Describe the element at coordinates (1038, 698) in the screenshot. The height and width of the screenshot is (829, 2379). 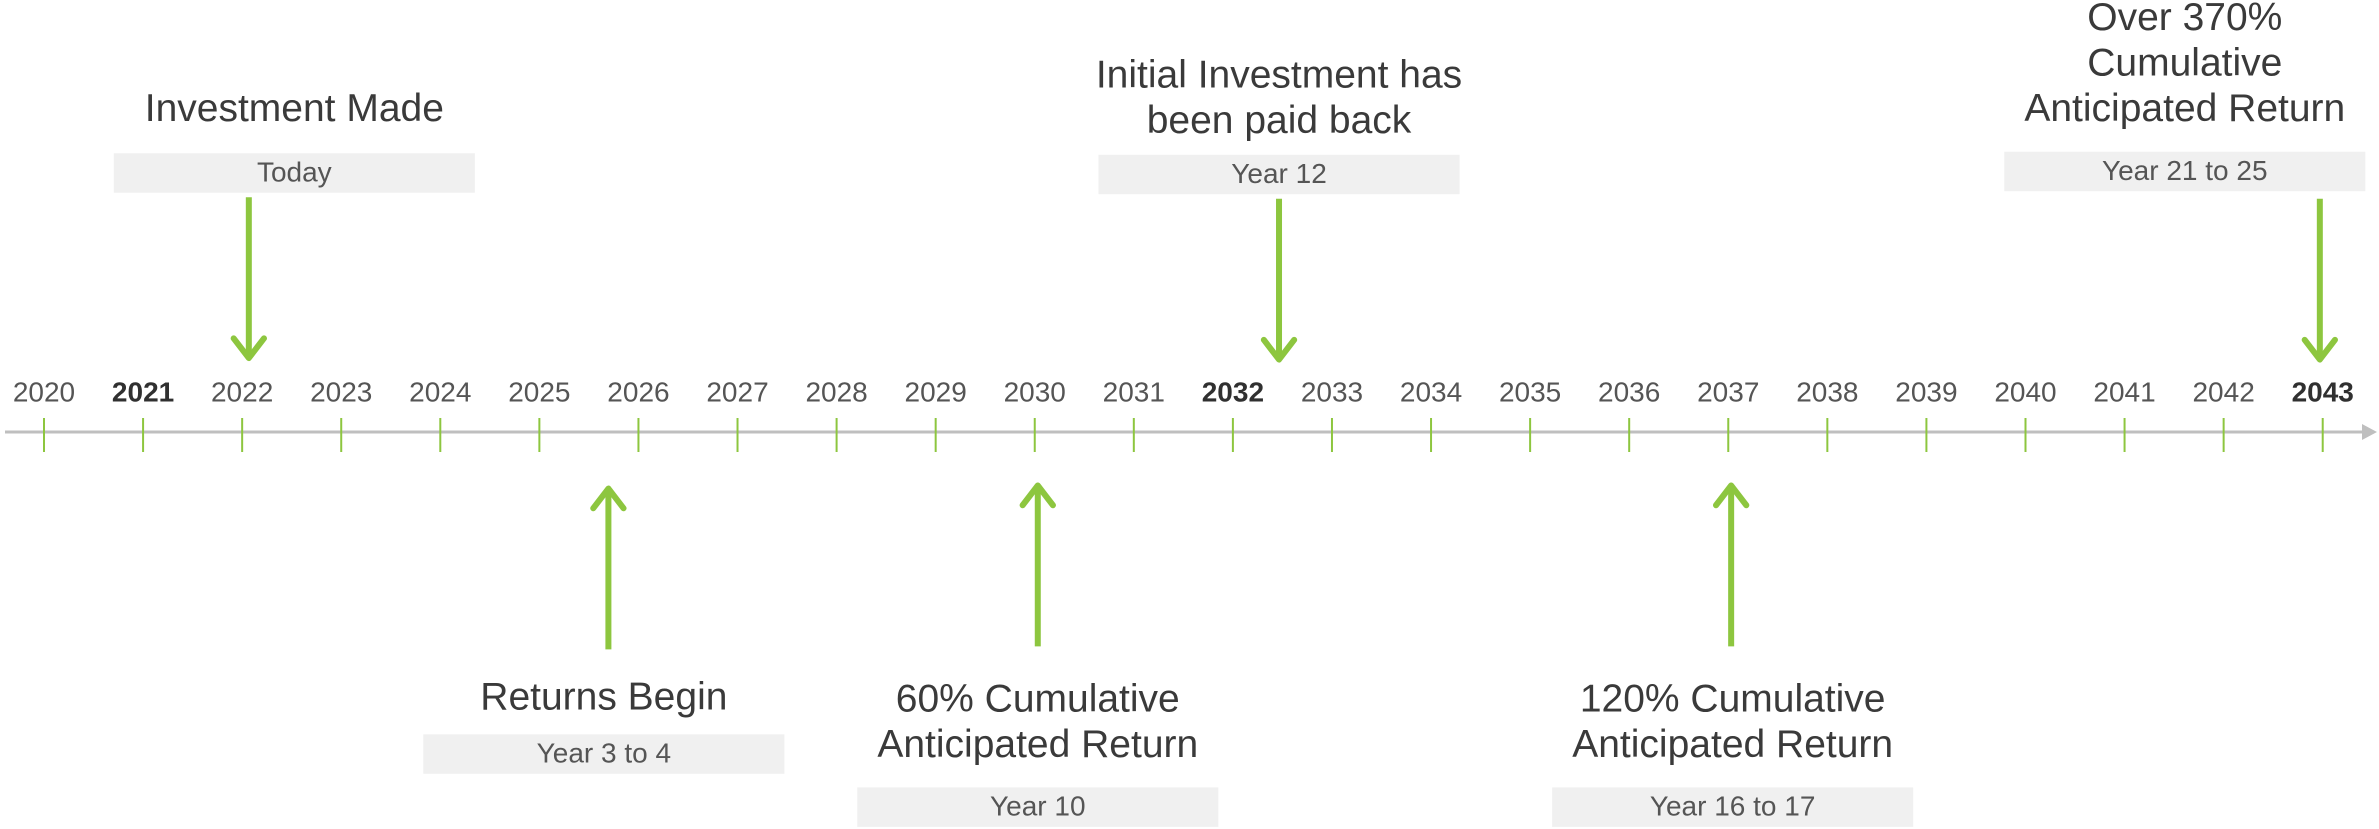
I see `event-title: 60% Cumulative` at that location.